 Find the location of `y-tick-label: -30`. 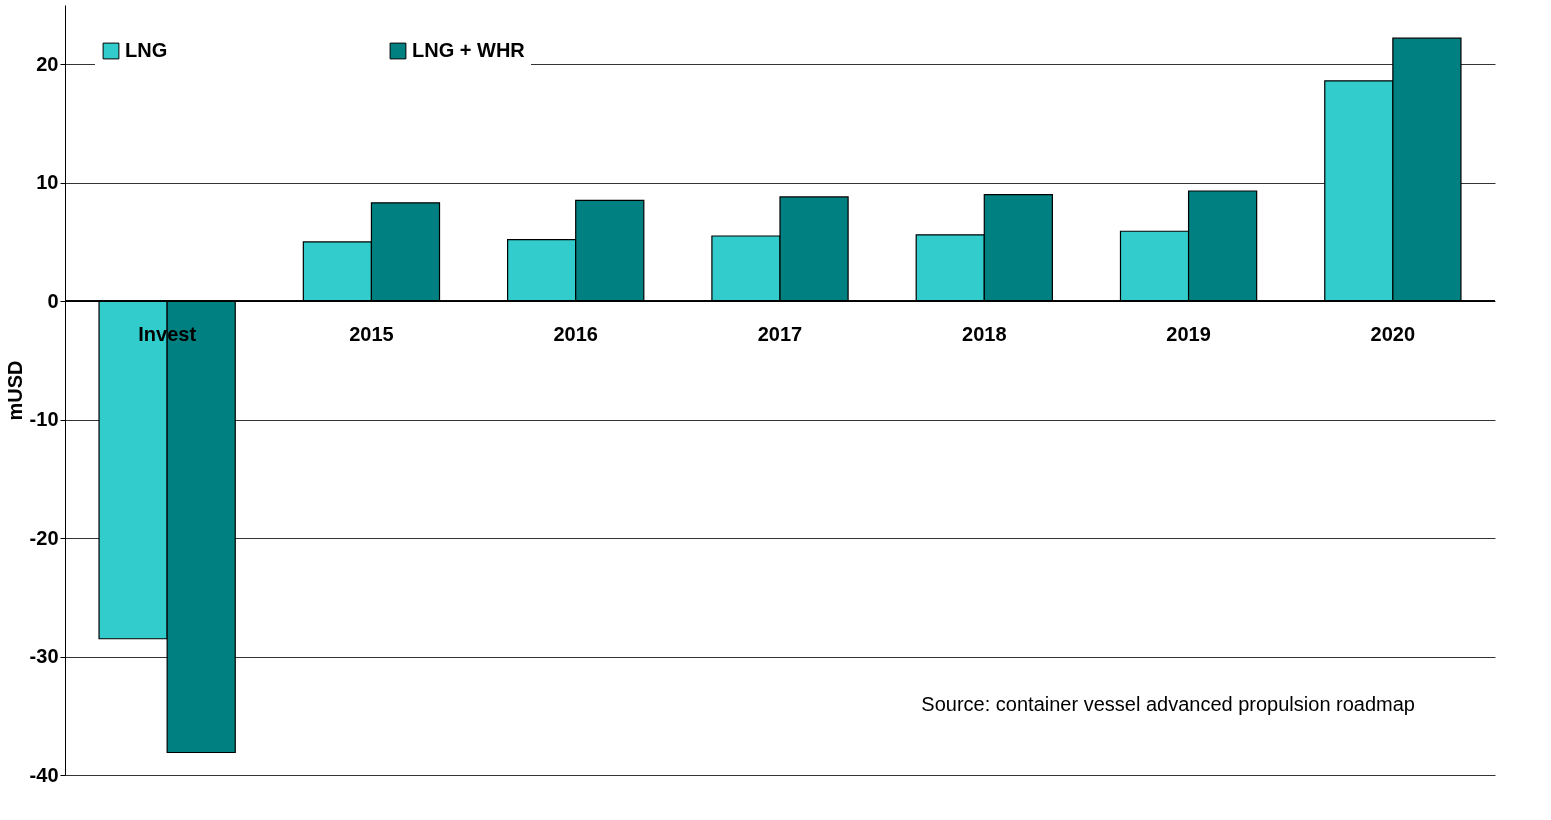

y-tick-label: -30 is located at coordinates (44, 656).